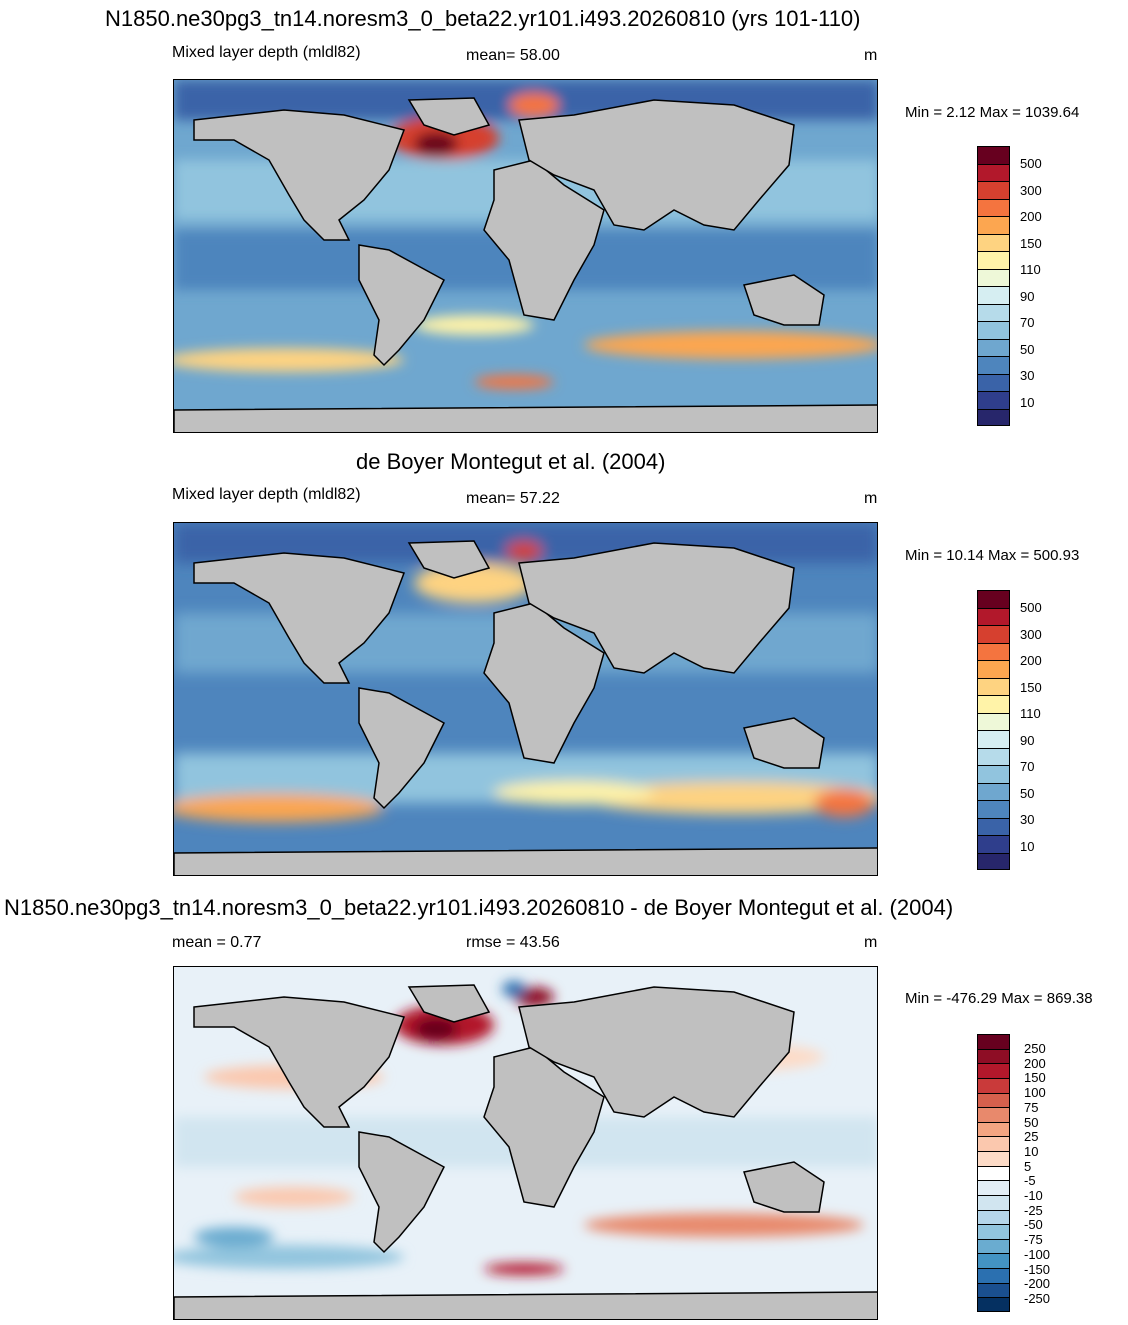  I want to click on panel2-mean-label: mean= 57.22, so click(513, 498).